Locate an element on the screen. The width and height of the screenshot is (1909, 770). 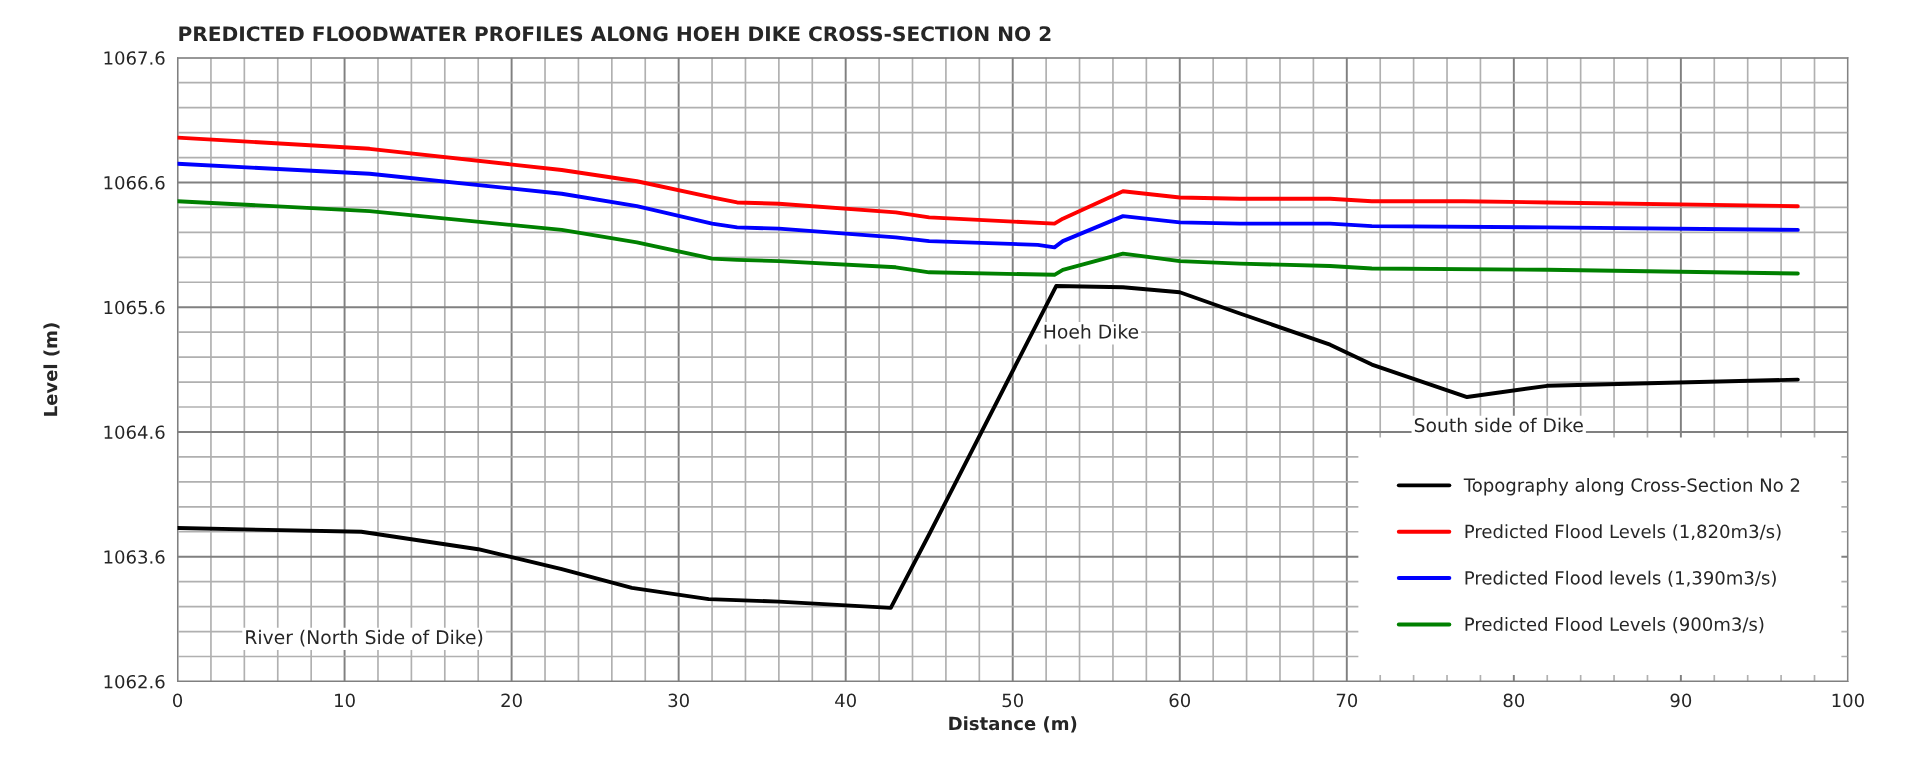
x-tick-label: 90 is located at coordinates (1681, 700).